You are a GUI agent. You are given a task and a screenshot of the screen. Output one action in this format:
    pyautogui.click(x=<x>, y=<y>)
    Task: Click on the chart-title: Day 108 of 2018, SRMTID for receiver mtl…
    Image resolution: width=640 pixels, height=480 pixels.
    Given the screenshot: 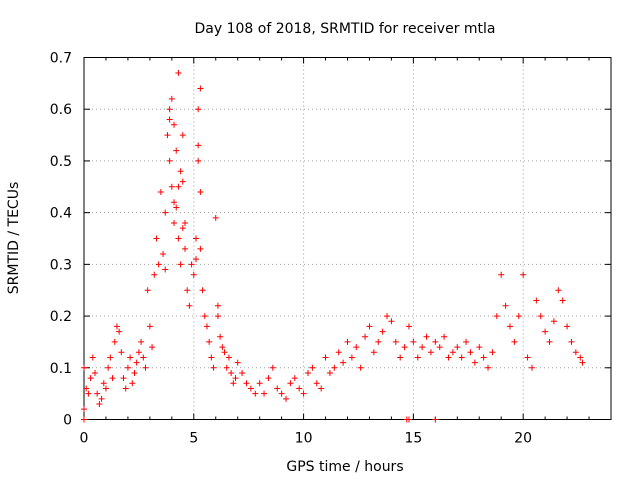 What is the action you would take?
    pyautogui.click(x=344, y=29)
    